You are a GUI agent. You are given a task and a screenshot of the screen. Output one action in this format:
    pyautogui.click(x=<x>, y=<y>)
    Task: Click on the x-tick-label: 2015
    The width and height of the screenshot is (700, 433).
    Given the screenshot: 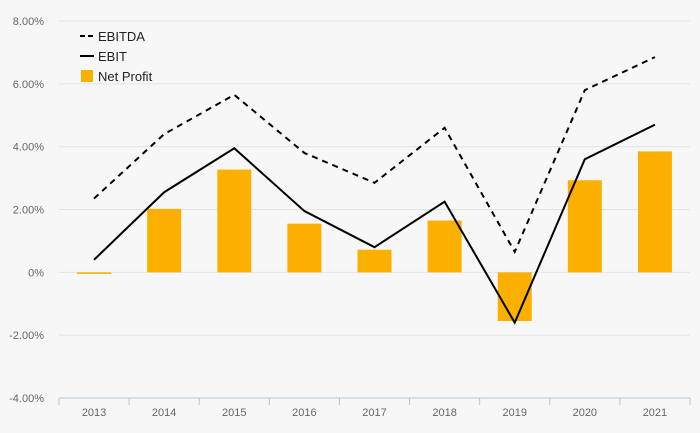 What is the action you would take?
    pyautogui.click(x=234, y=413)
    